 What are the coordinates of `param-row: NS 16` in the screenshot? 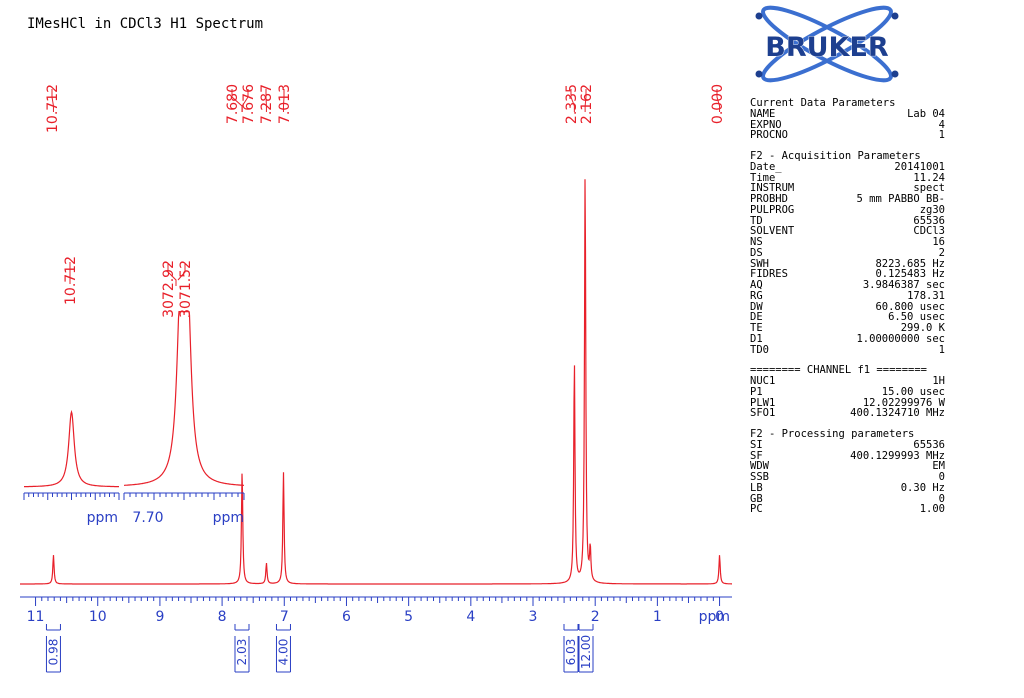 It's located at (847, 242).